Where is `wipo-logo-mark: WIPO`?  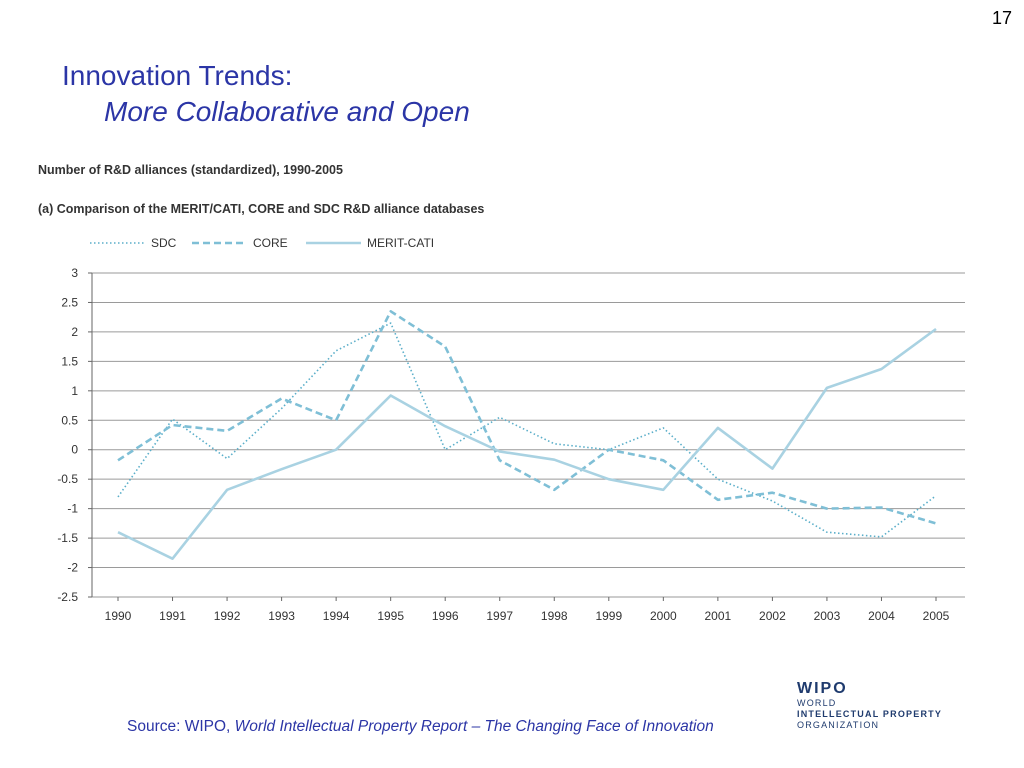 wipo-logo-mark: WIPO is located at coordinates (822, 688).